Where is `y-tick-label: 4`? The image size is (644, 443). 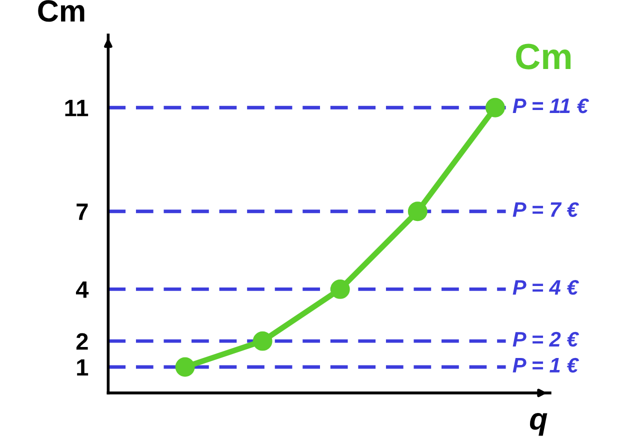
y-tick-label: 4 is located at coordinates (82, 290).